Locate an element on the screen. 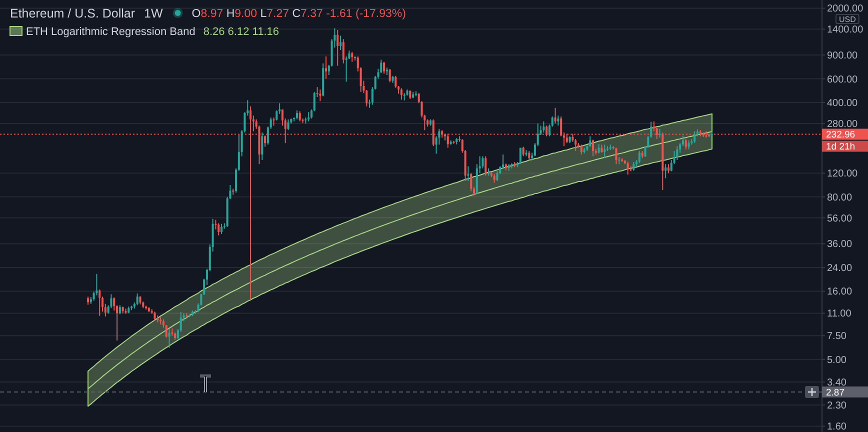  y-tick-label: 36.00 is located at coordinates (839, 244).